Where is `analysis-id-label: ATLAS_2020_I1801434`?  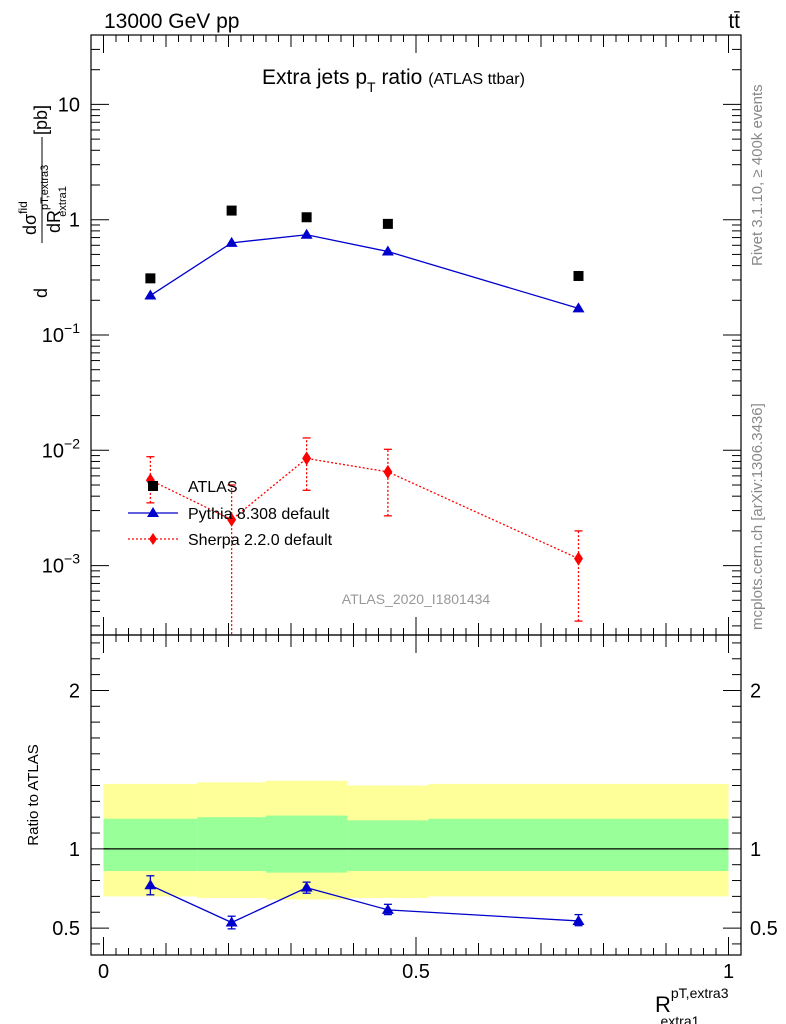
analysis-id-label: ATLAS_2020_I1801434 is located at coordinates (416, 599).